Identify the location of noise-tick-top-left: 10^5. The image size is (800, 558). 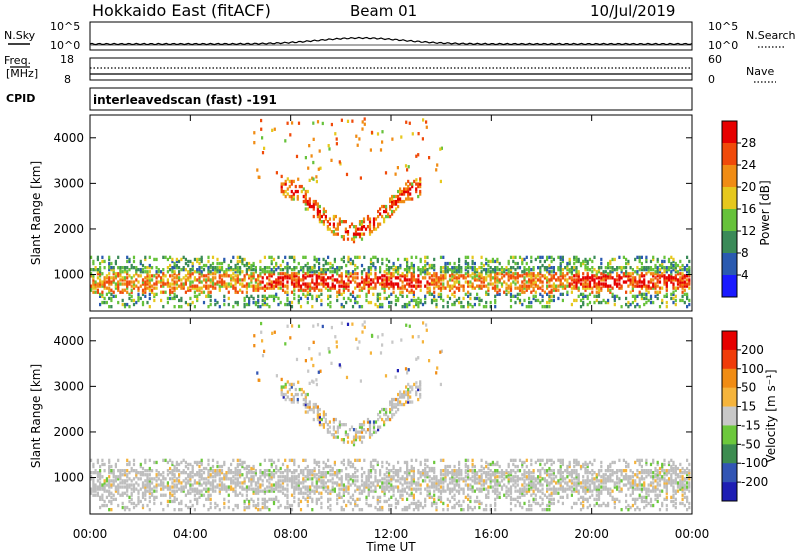
(65, 26).